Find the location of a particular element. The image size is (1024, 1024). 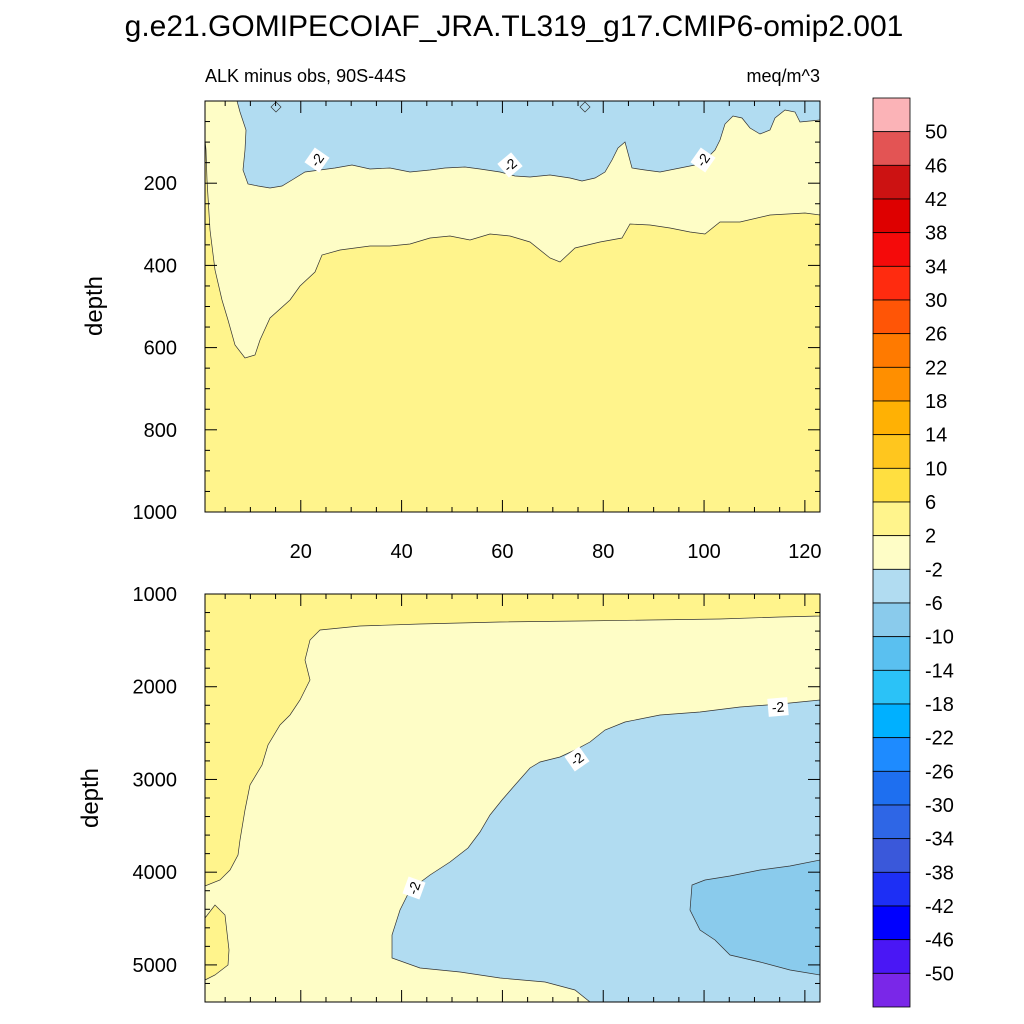

colorbar-label: 50 is located at coordinates (936, 133).